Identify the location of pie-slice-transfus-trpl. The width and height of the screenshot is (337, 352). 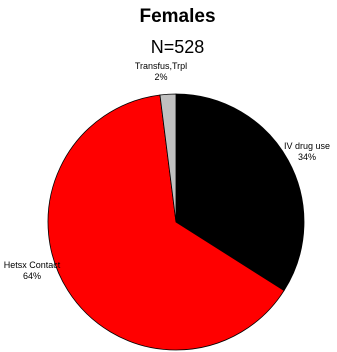
(168, 158).